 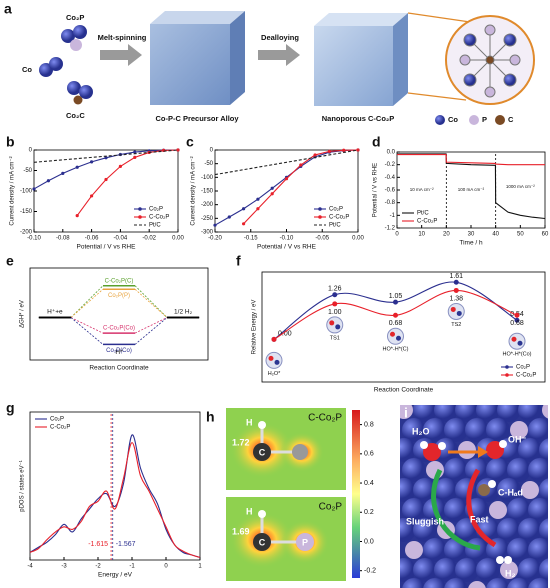 I want to click on panel-label: h, so click(x=210, y=417).